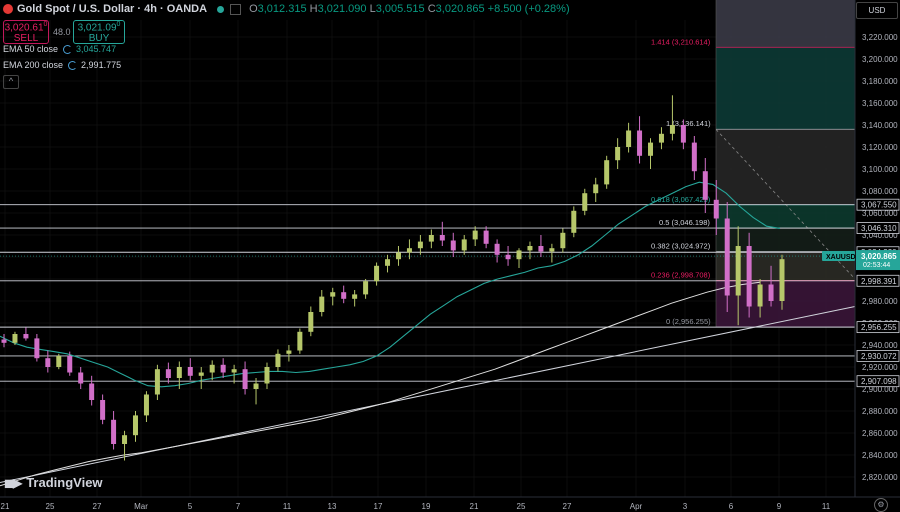 Image resolution: width=900 pixels, height=512 pixels. I want to click on symbol-title: Gold Spot / U.S. Dollar · 4h · OANDA, so click(112, 9).